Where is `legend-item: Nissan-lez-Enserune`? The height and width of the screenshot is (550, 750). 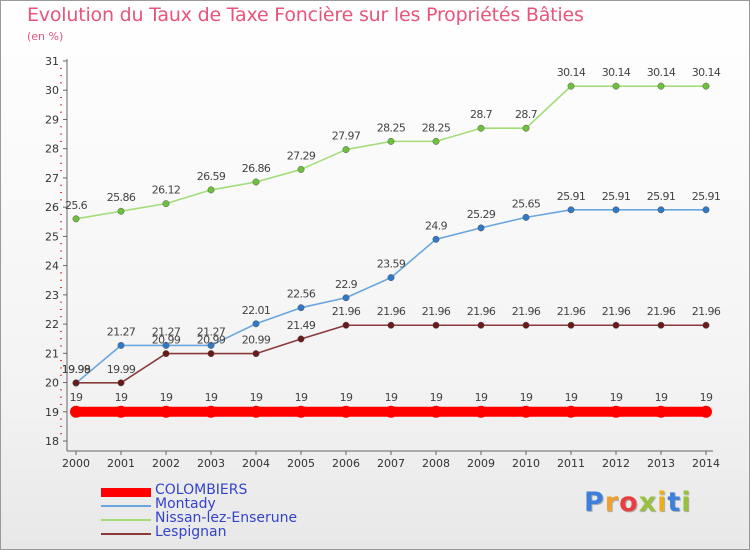
legend-item: Nissan-lez-Enserune is located at coordinates (231, 518).